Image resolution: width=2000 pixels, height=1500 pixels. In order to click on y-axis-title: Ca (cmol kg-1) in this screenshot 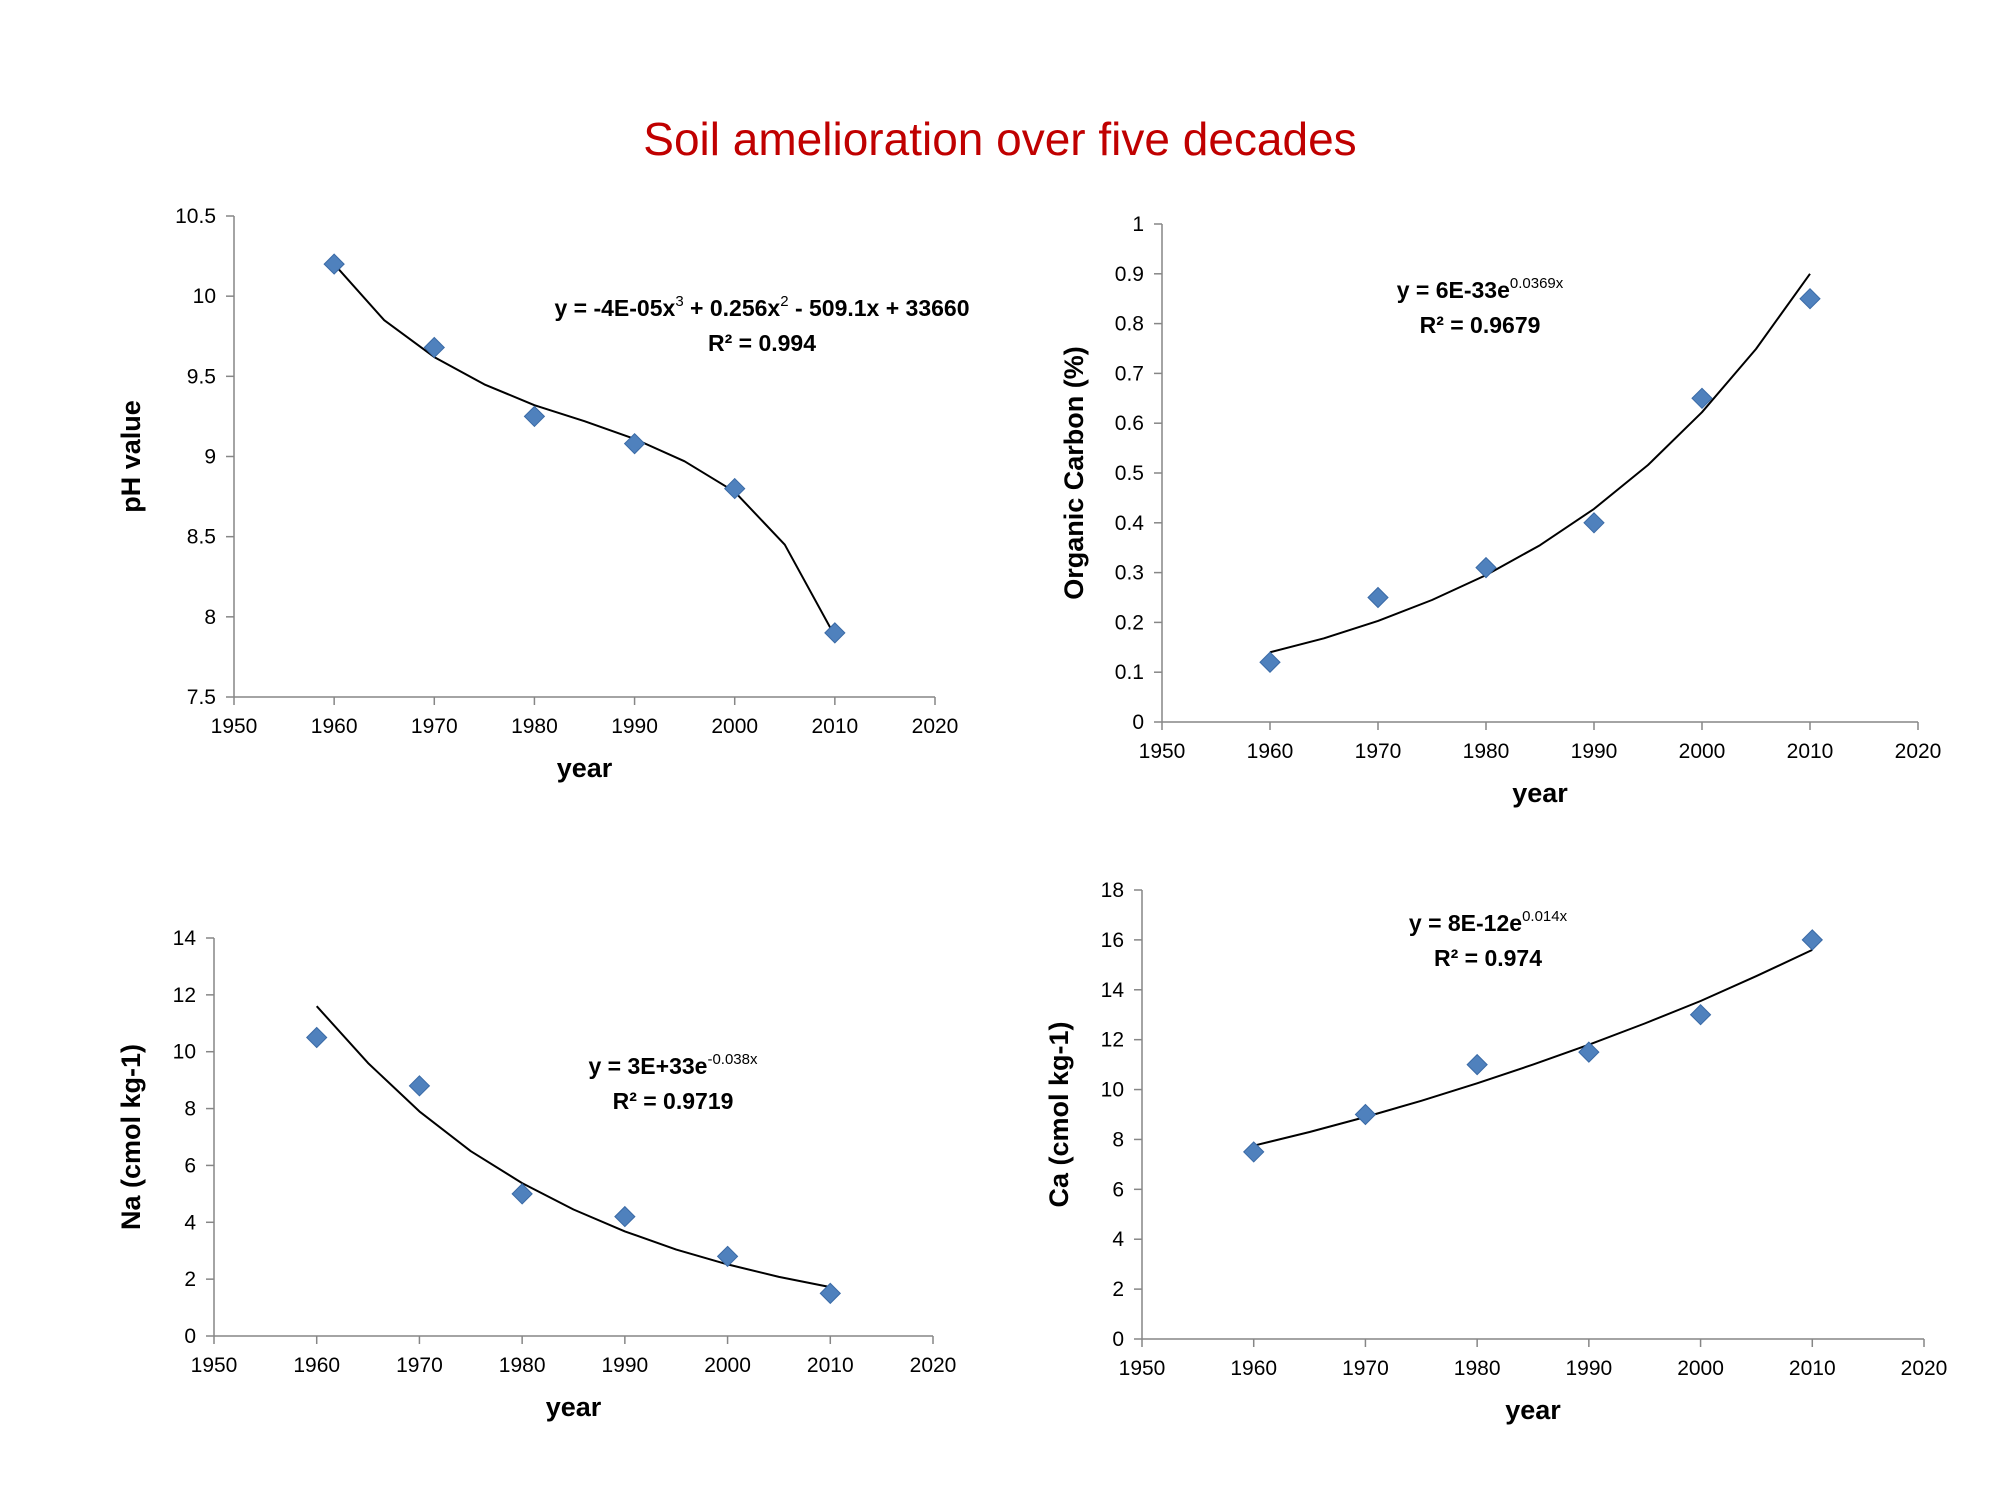, I will do `click(1059, 1114)`.